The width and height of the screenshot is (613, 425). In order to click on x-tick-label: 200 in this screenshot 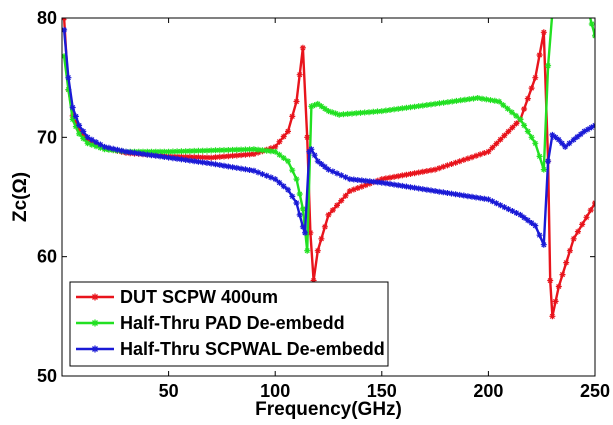, I will do `click(488, 391)`.